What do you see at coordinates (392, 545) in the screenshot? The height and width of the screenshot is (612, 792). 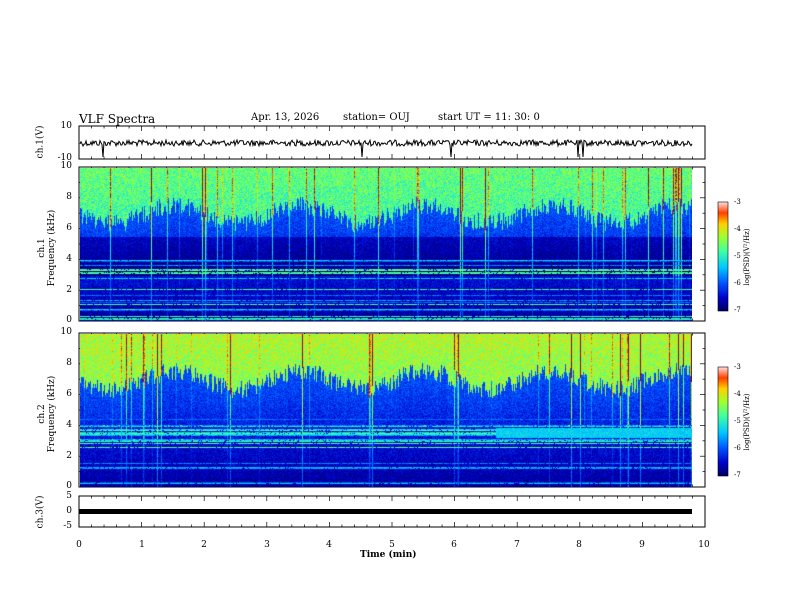 I see `x-tick-label: 5` at bounding box center [392, 545].